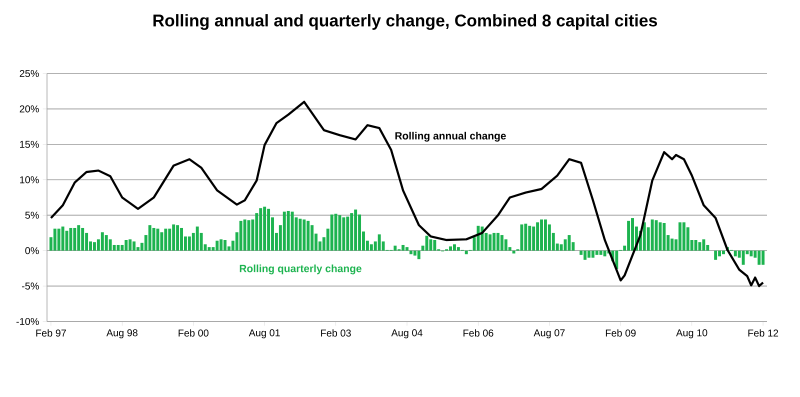 The width and height of the screenshot is (800, 397). What do you see at coordinates (193, 333) in the screenshot?
I see `x-tick-label: Feb 00` at bounding box center [193, 333].